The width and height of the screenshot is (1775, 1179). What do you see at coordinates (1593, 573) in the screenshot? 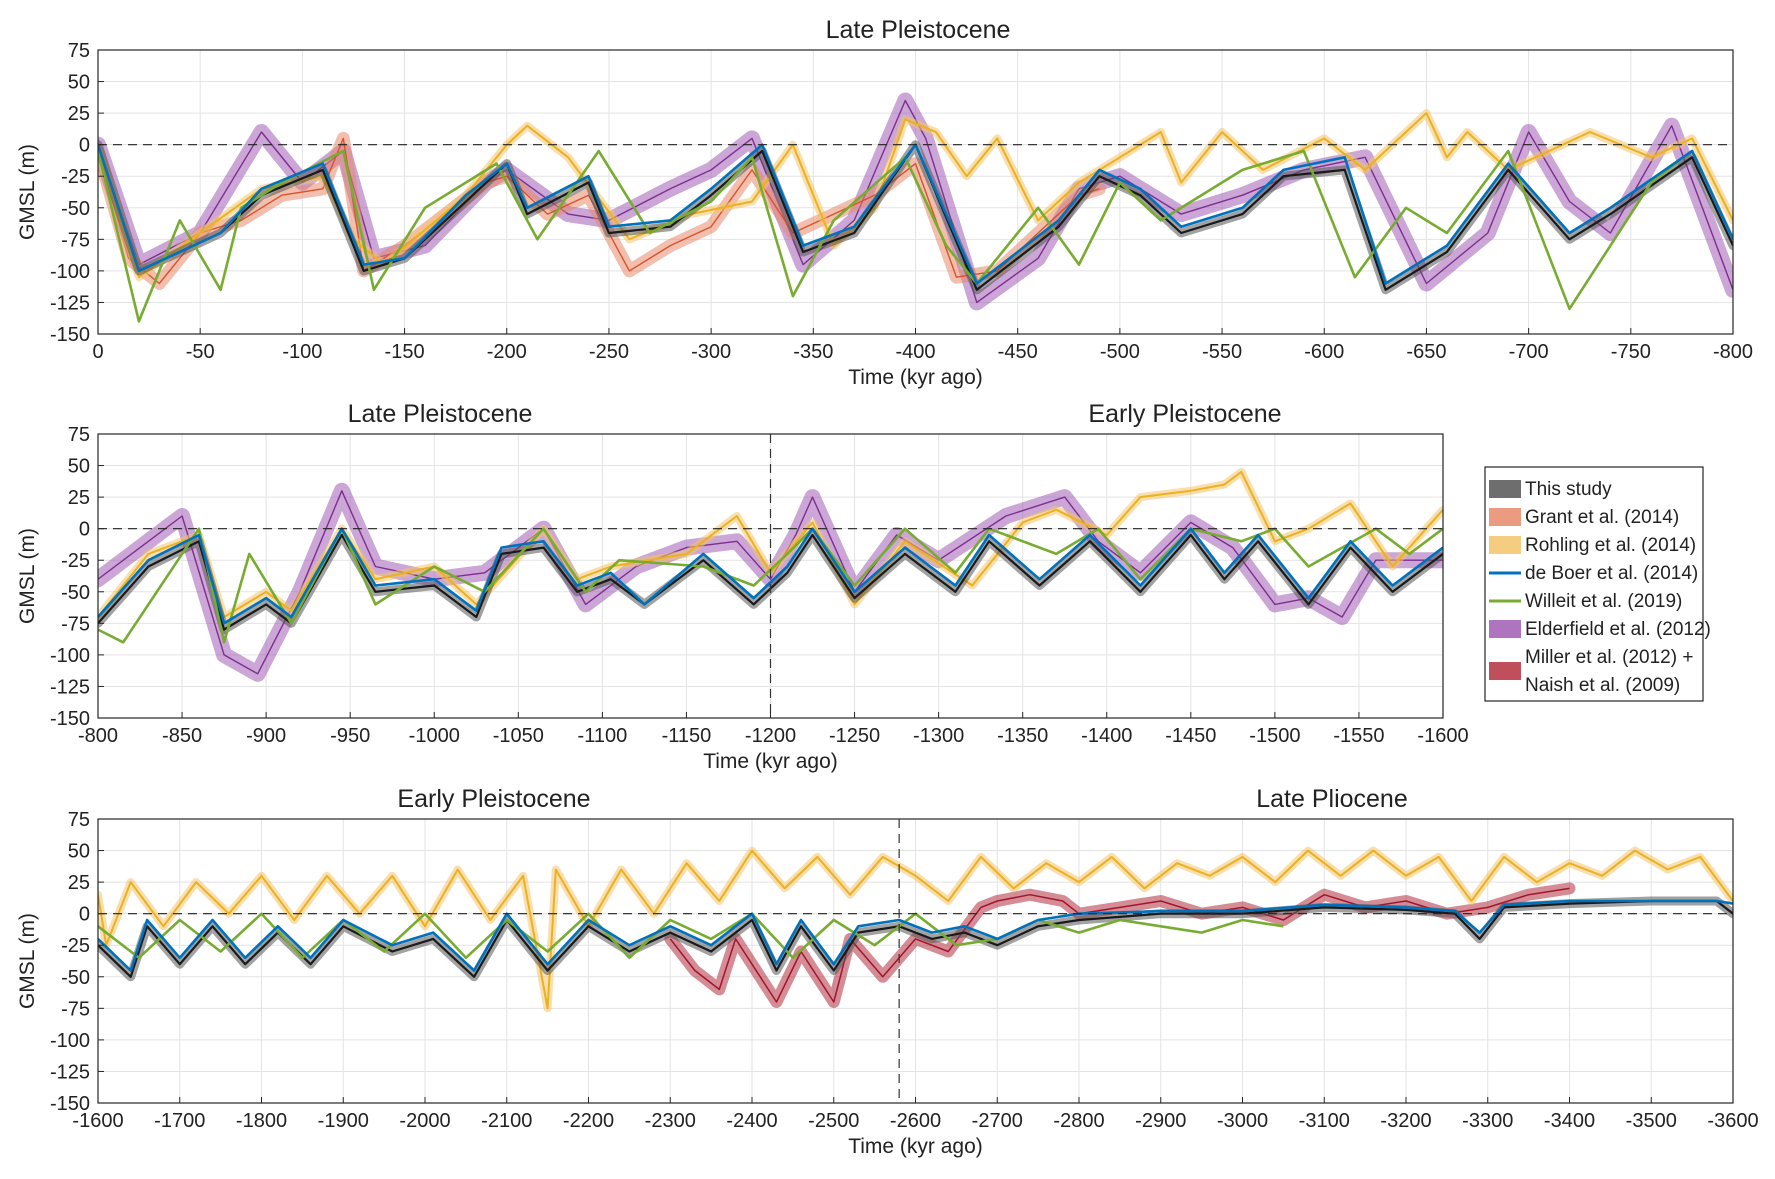
I see `legend-item-de-boer-et-al-2014: de Boer et al. (2014)` at bounding box center [1593, 573].